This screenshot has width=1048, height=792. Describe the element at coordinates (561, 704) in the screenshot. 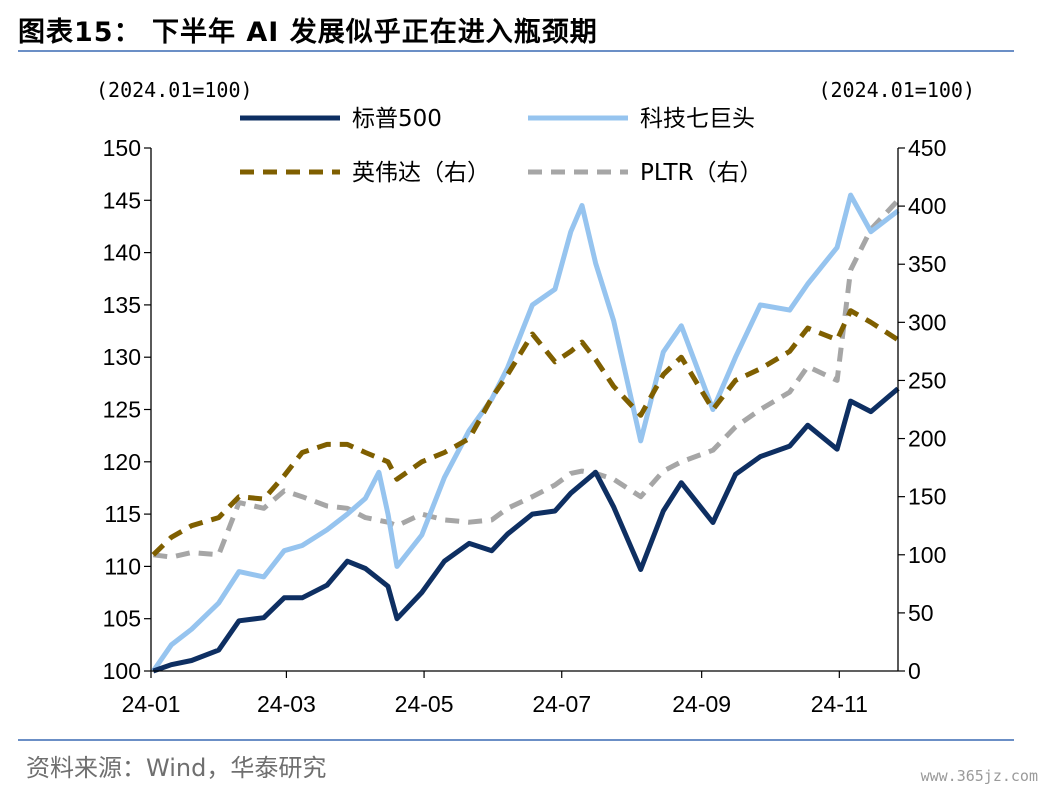

I see `x-tick-label: 24-07` at that location.